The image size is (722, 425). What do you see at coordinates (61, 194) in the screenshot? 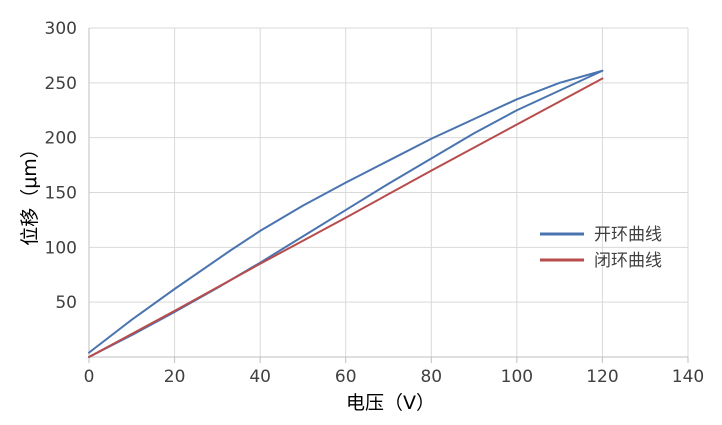
I see `y-tick-label: 150` at bounding box center [61, 194].